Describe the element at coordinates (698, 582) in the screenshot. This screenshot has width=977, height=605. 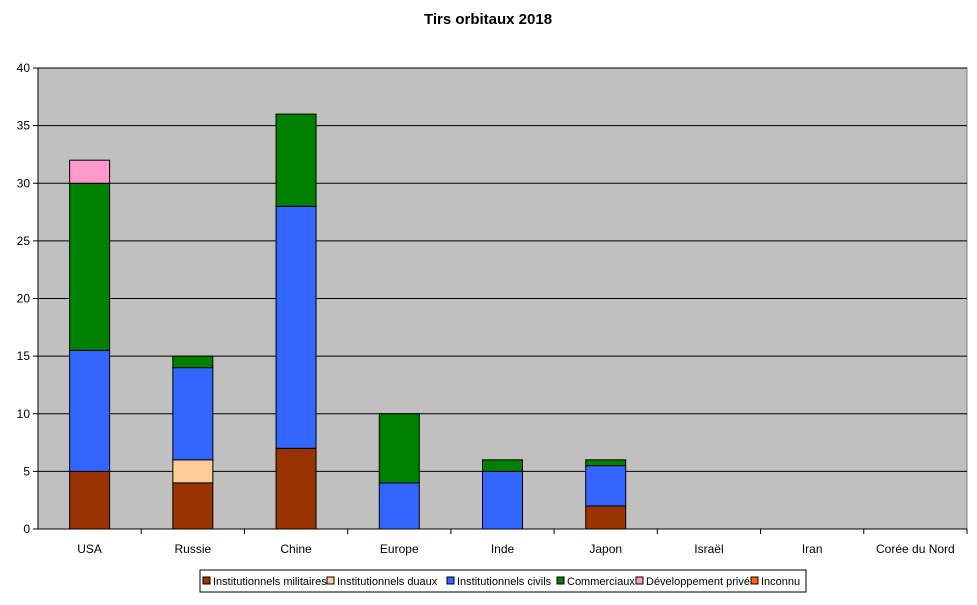
I see `legend-label: Développement privé` at that location.